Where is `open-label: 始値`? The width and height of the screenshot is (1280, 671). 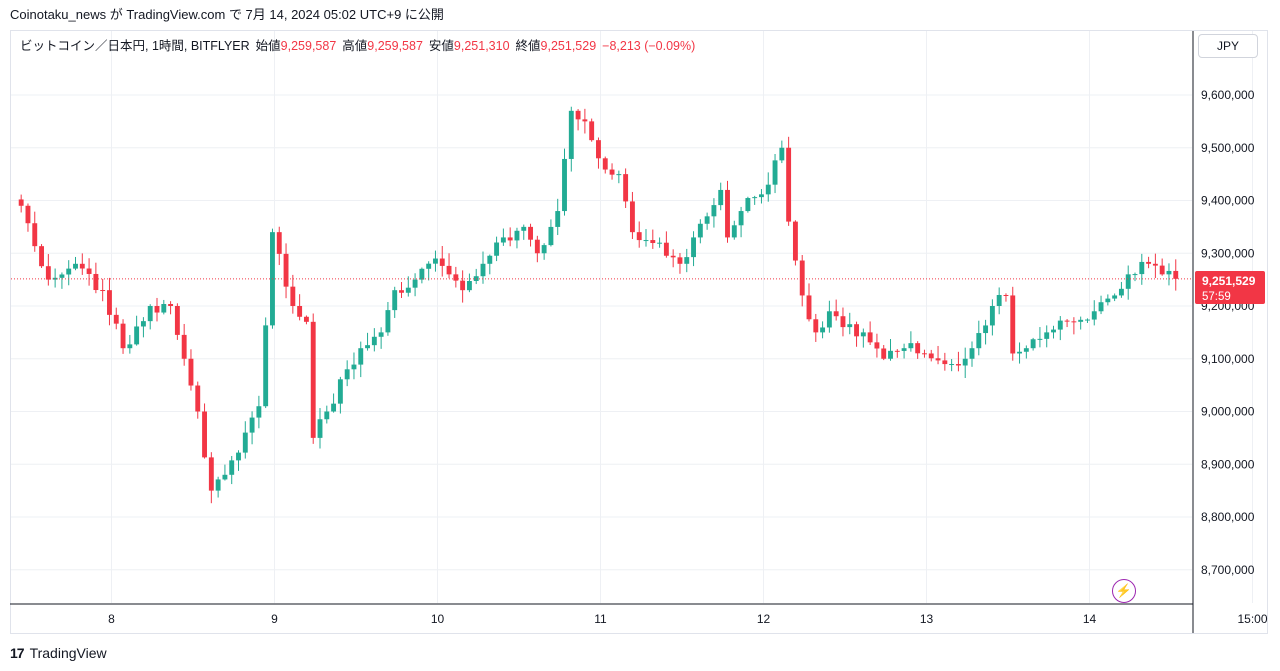
open-label: 始値 is located at coordinates (268, 46).